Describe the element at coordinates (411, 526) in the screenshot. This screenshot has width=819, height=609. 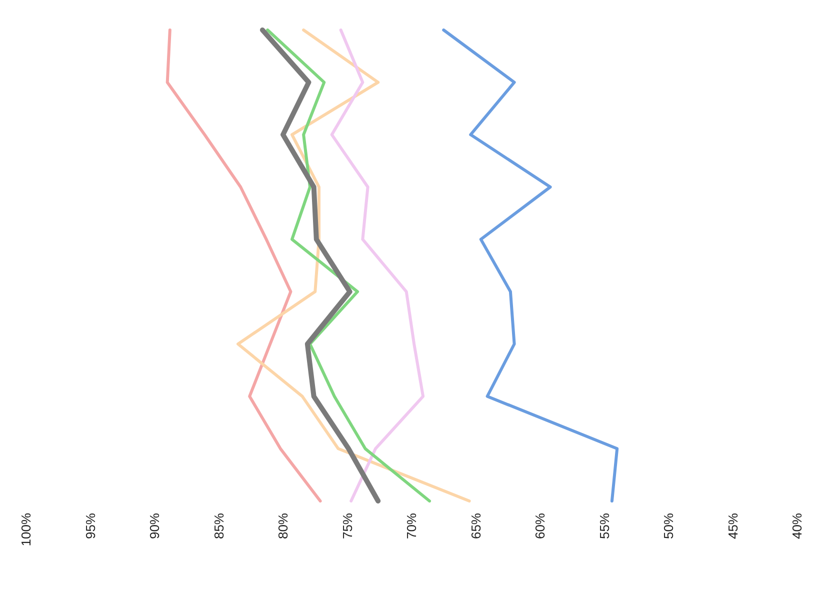
I see `x-tick-label: 70%` at that location.